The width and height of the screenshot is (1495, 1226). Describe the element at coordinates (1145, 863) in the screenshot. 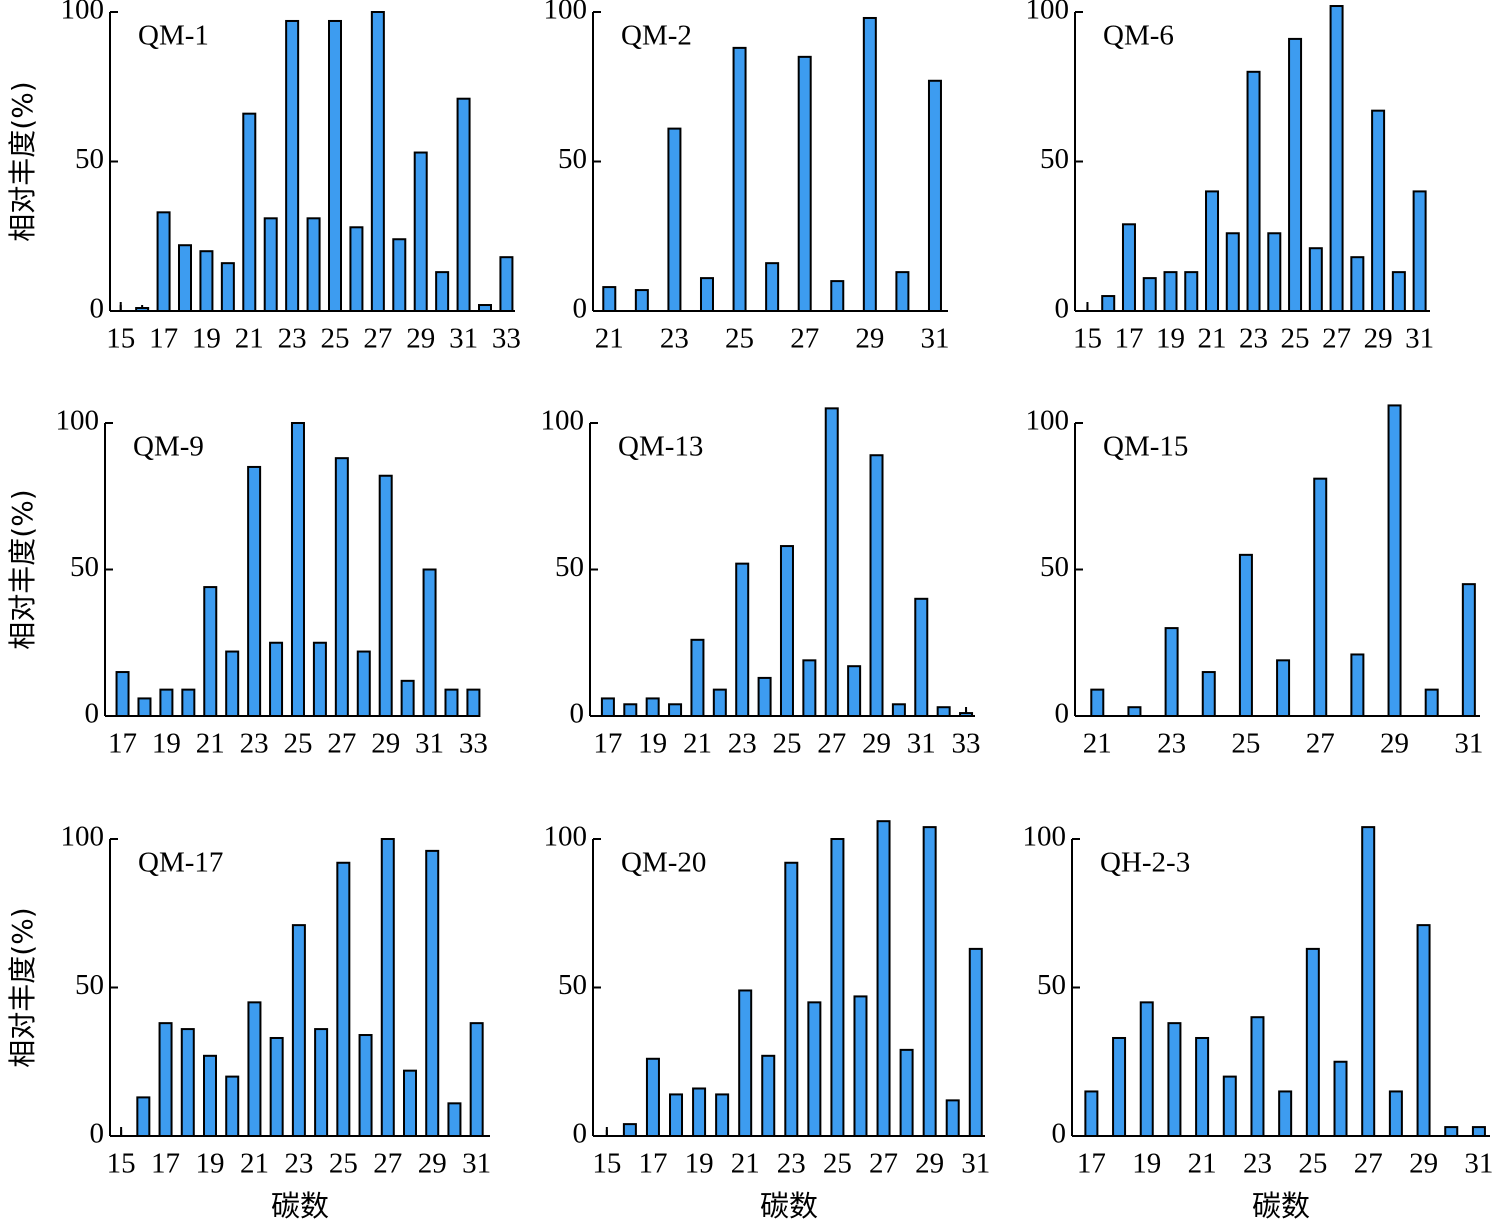

I see `panel-title: QH-2-3` at that location.